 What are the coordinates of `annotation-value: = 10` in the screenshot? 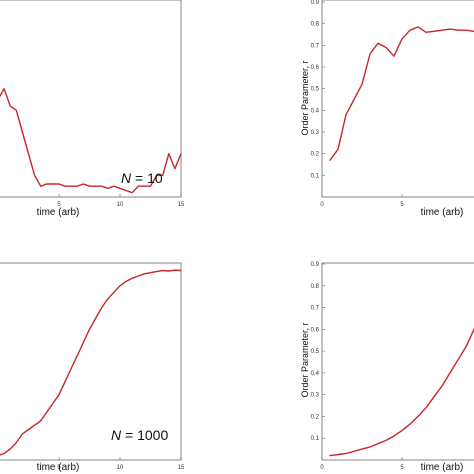 It's located at (147, 178).